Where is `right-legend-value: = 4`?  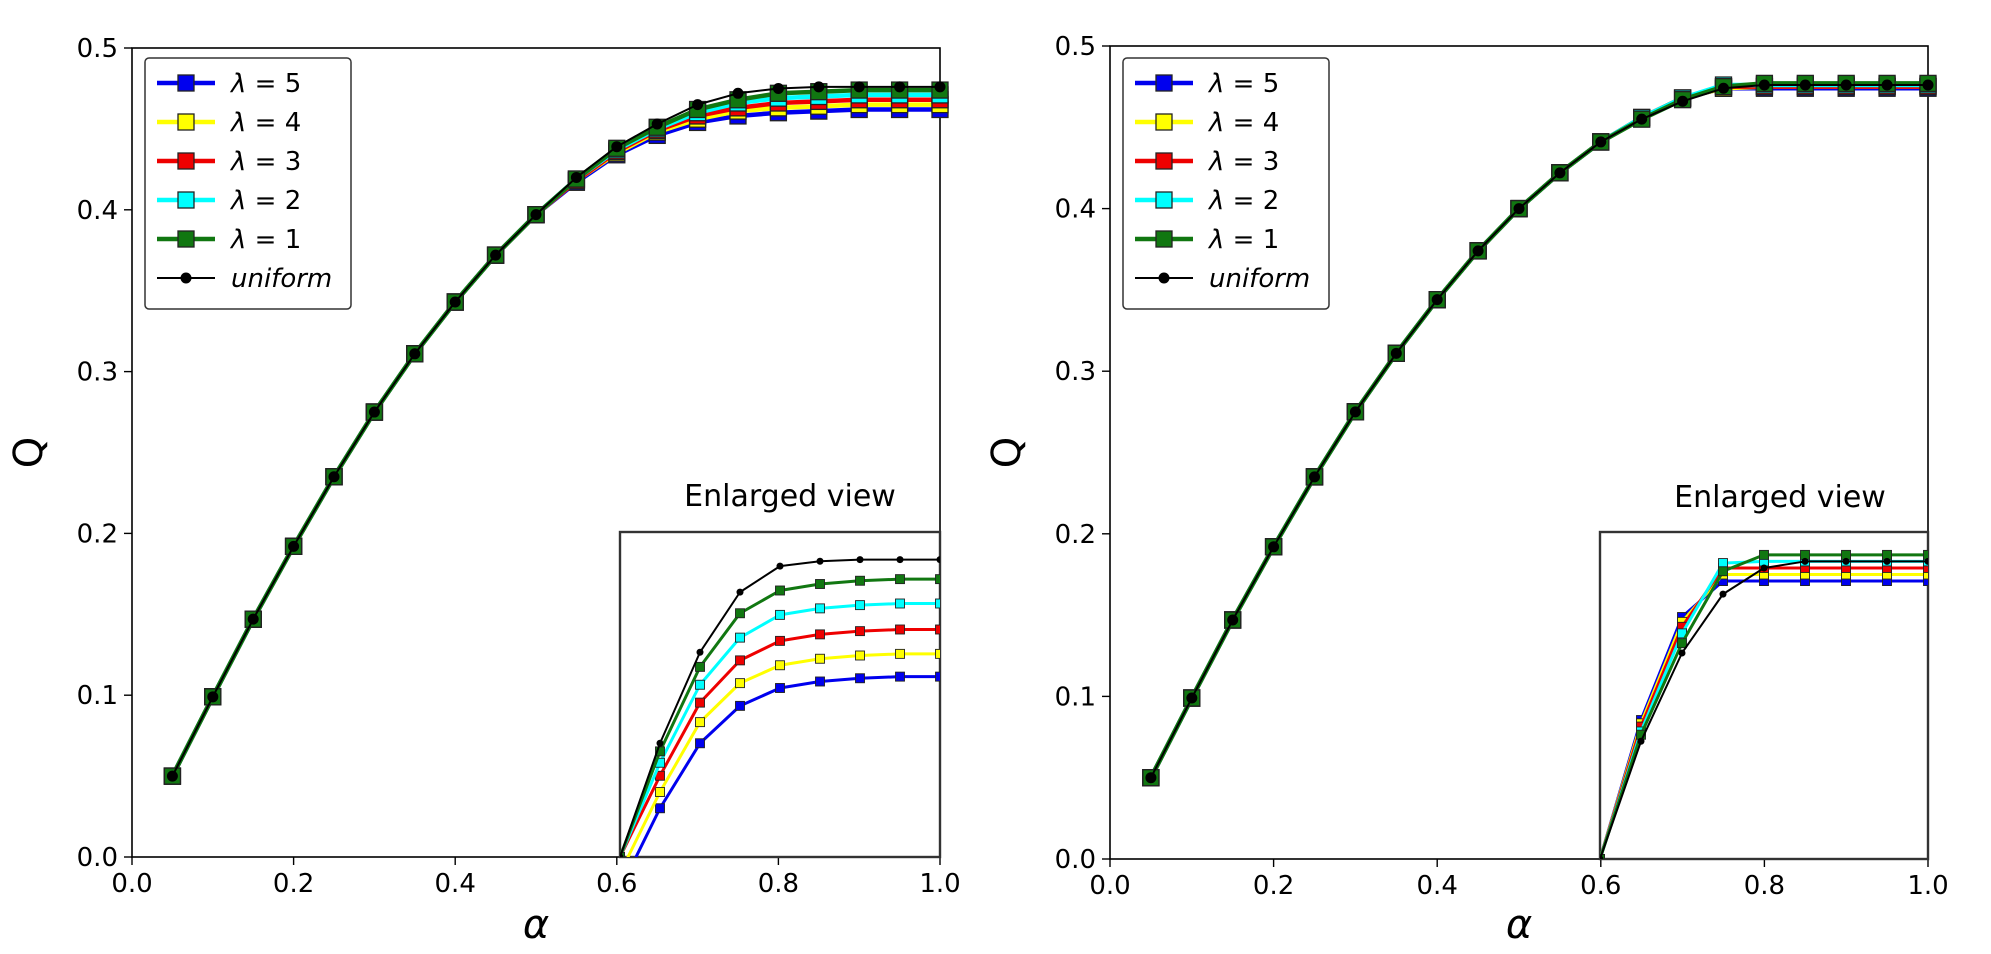 right-legend-value: = 4 is located at coordinates (1251, 123).